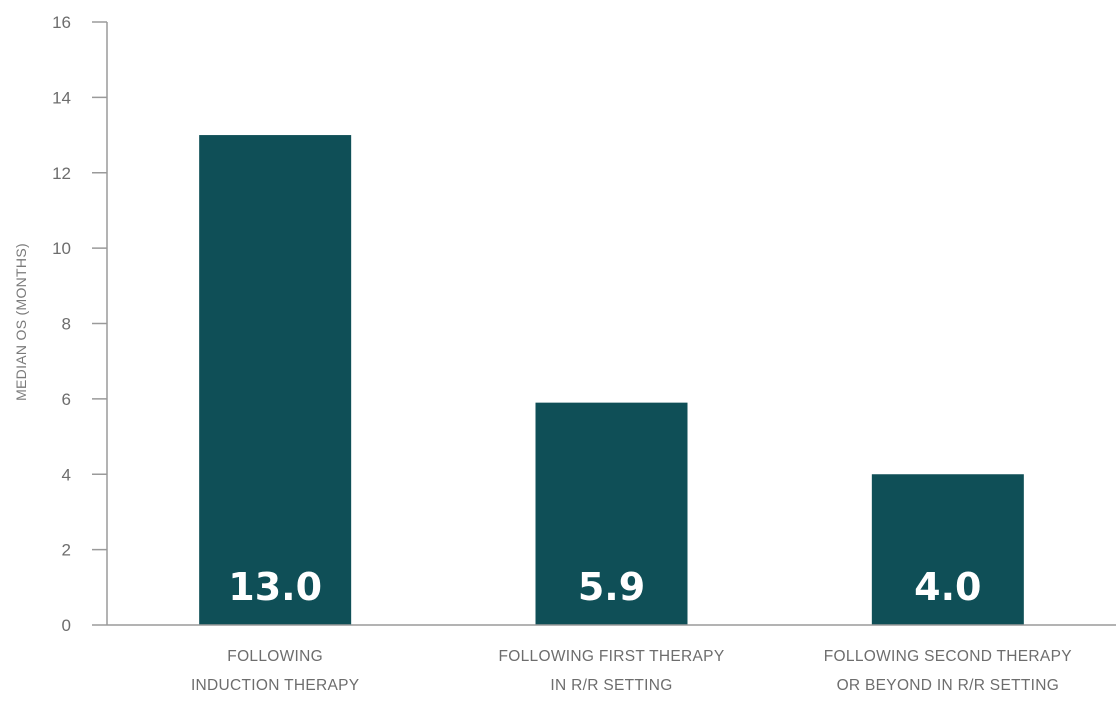  What do you see at coordinates (66, 324) in the screenshot?
I see `y-tick-label: 8` at bounding box center [66, 324].